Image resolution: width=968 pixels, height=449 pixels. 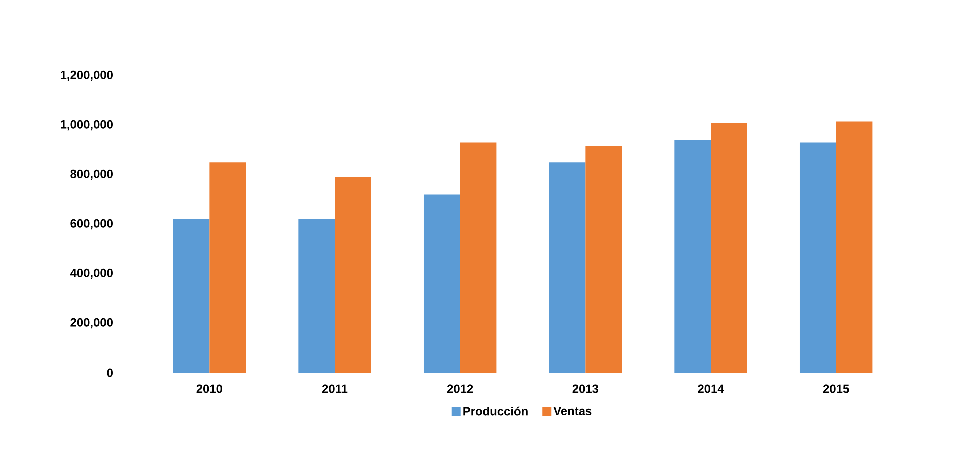 I want to click on legend-label: Producción, so click(x=496, y=411).